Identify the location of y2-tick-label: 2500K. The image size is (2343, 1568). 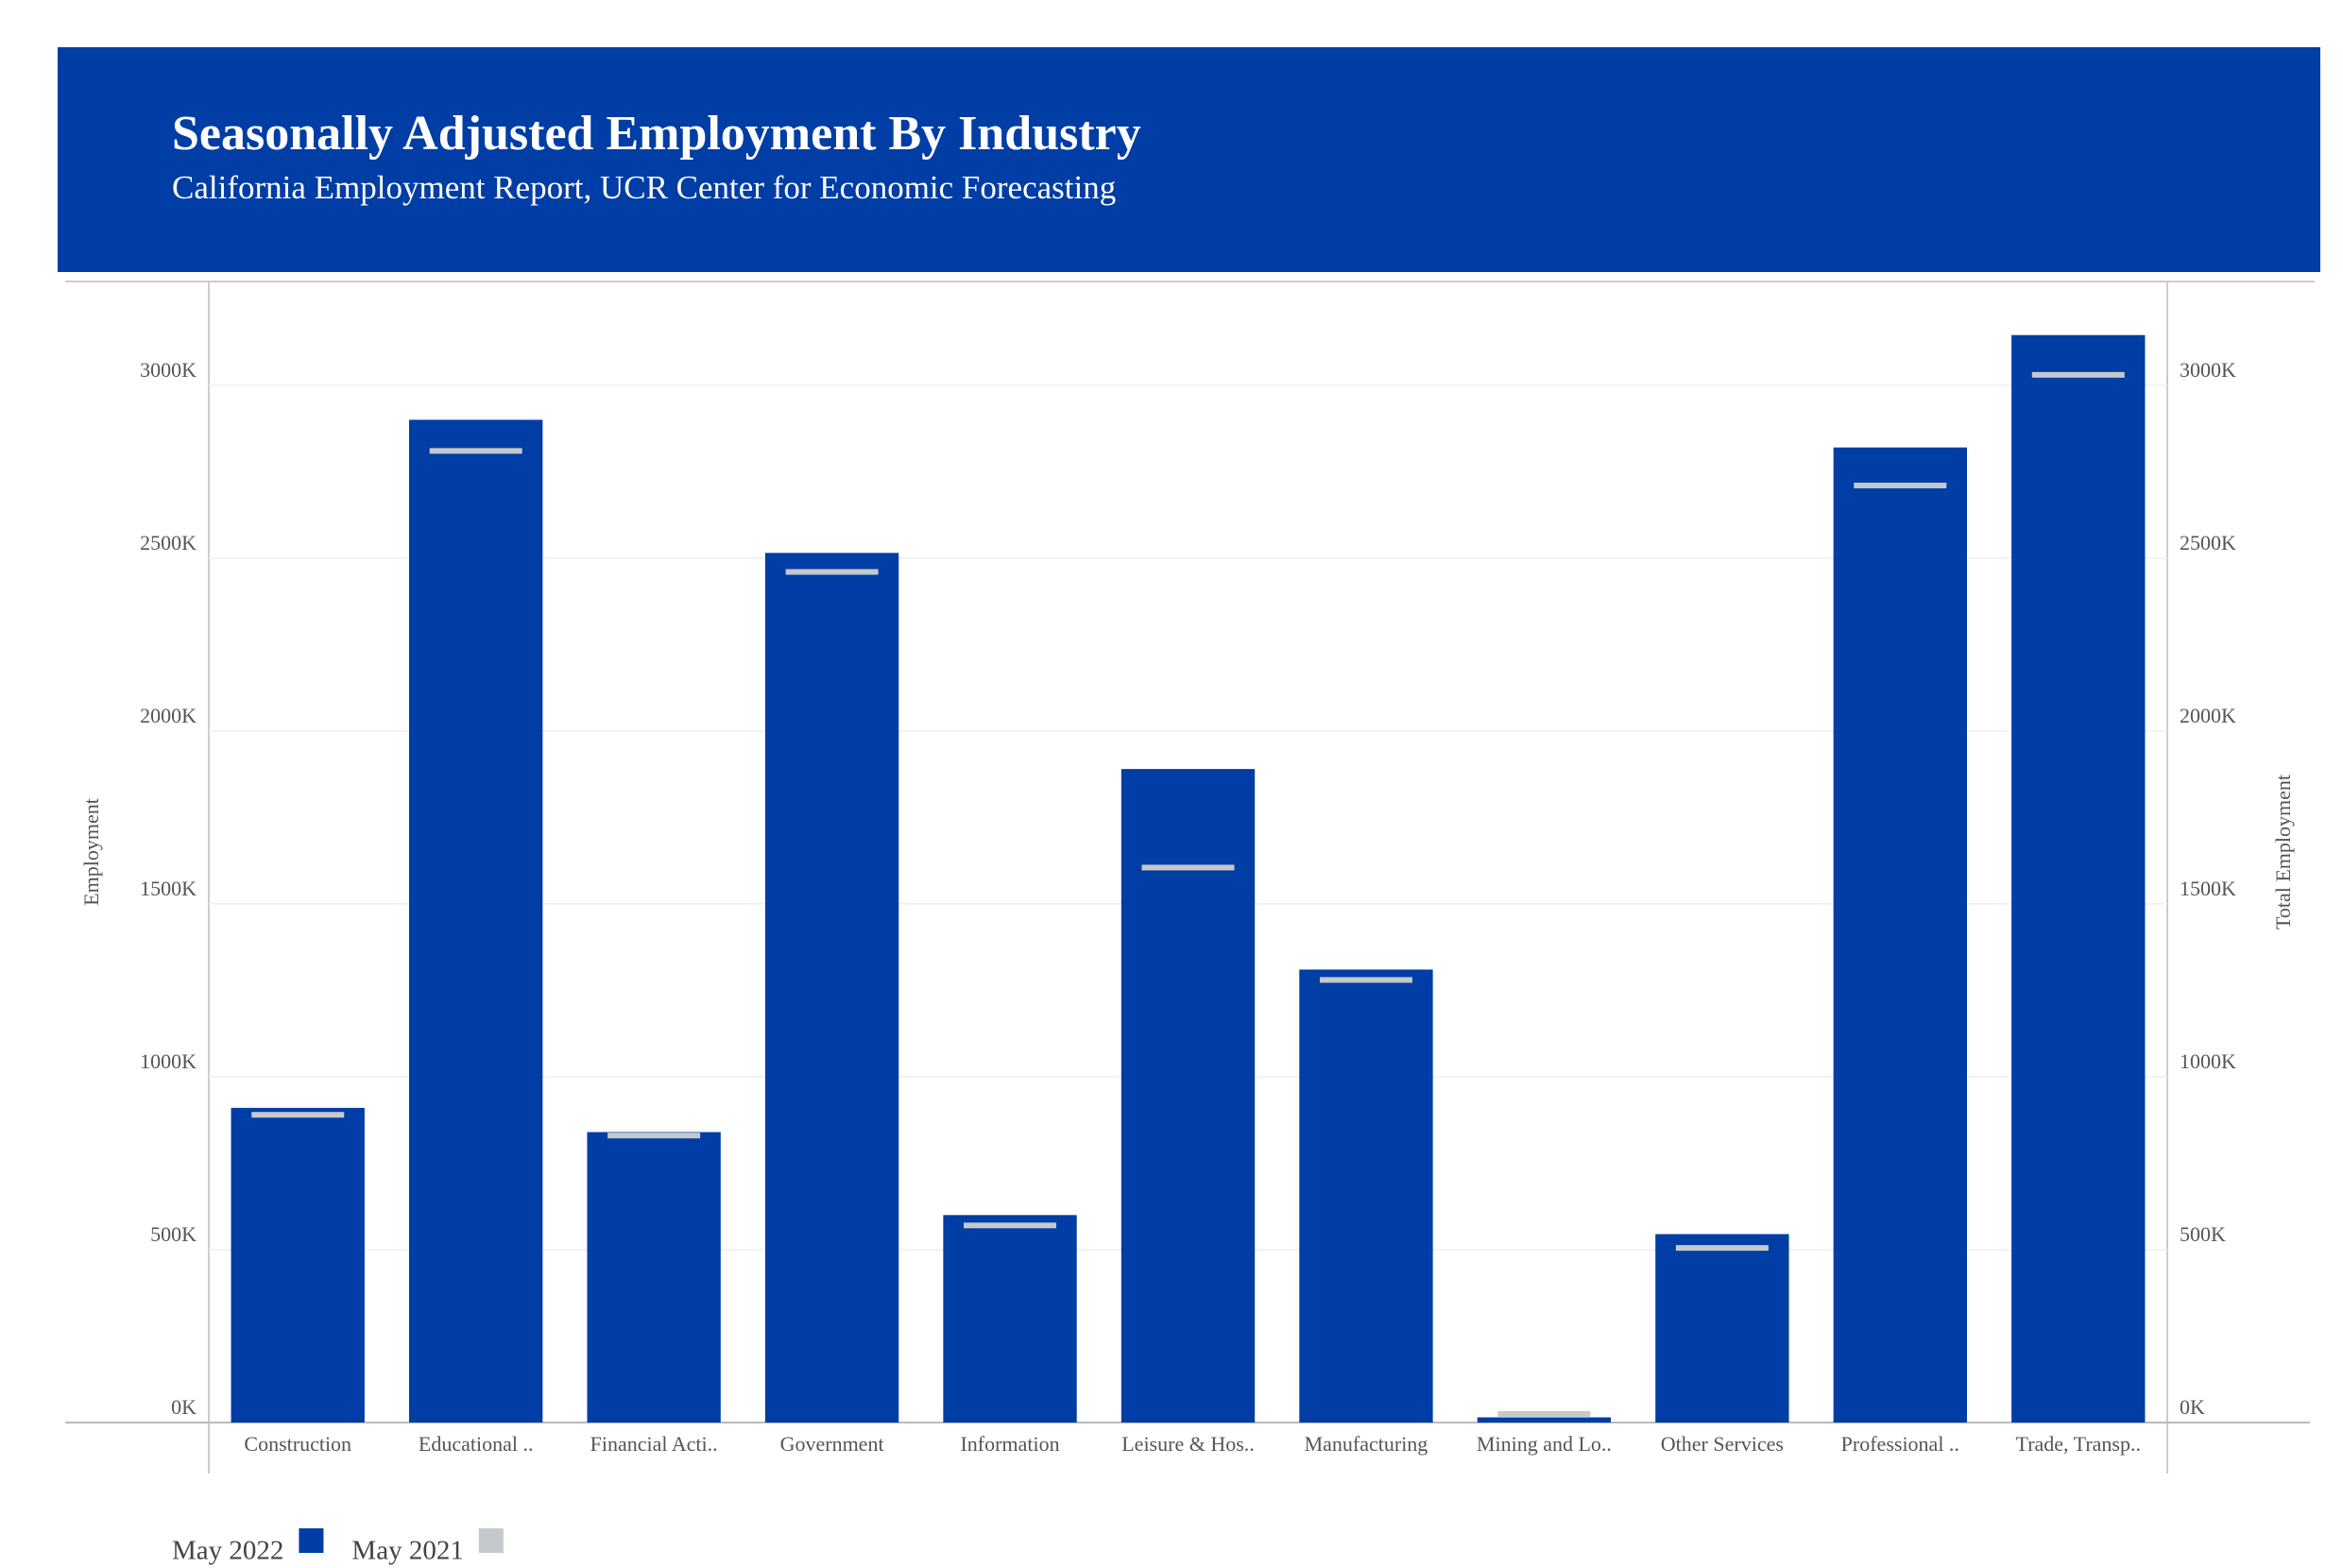
(2208, 542).